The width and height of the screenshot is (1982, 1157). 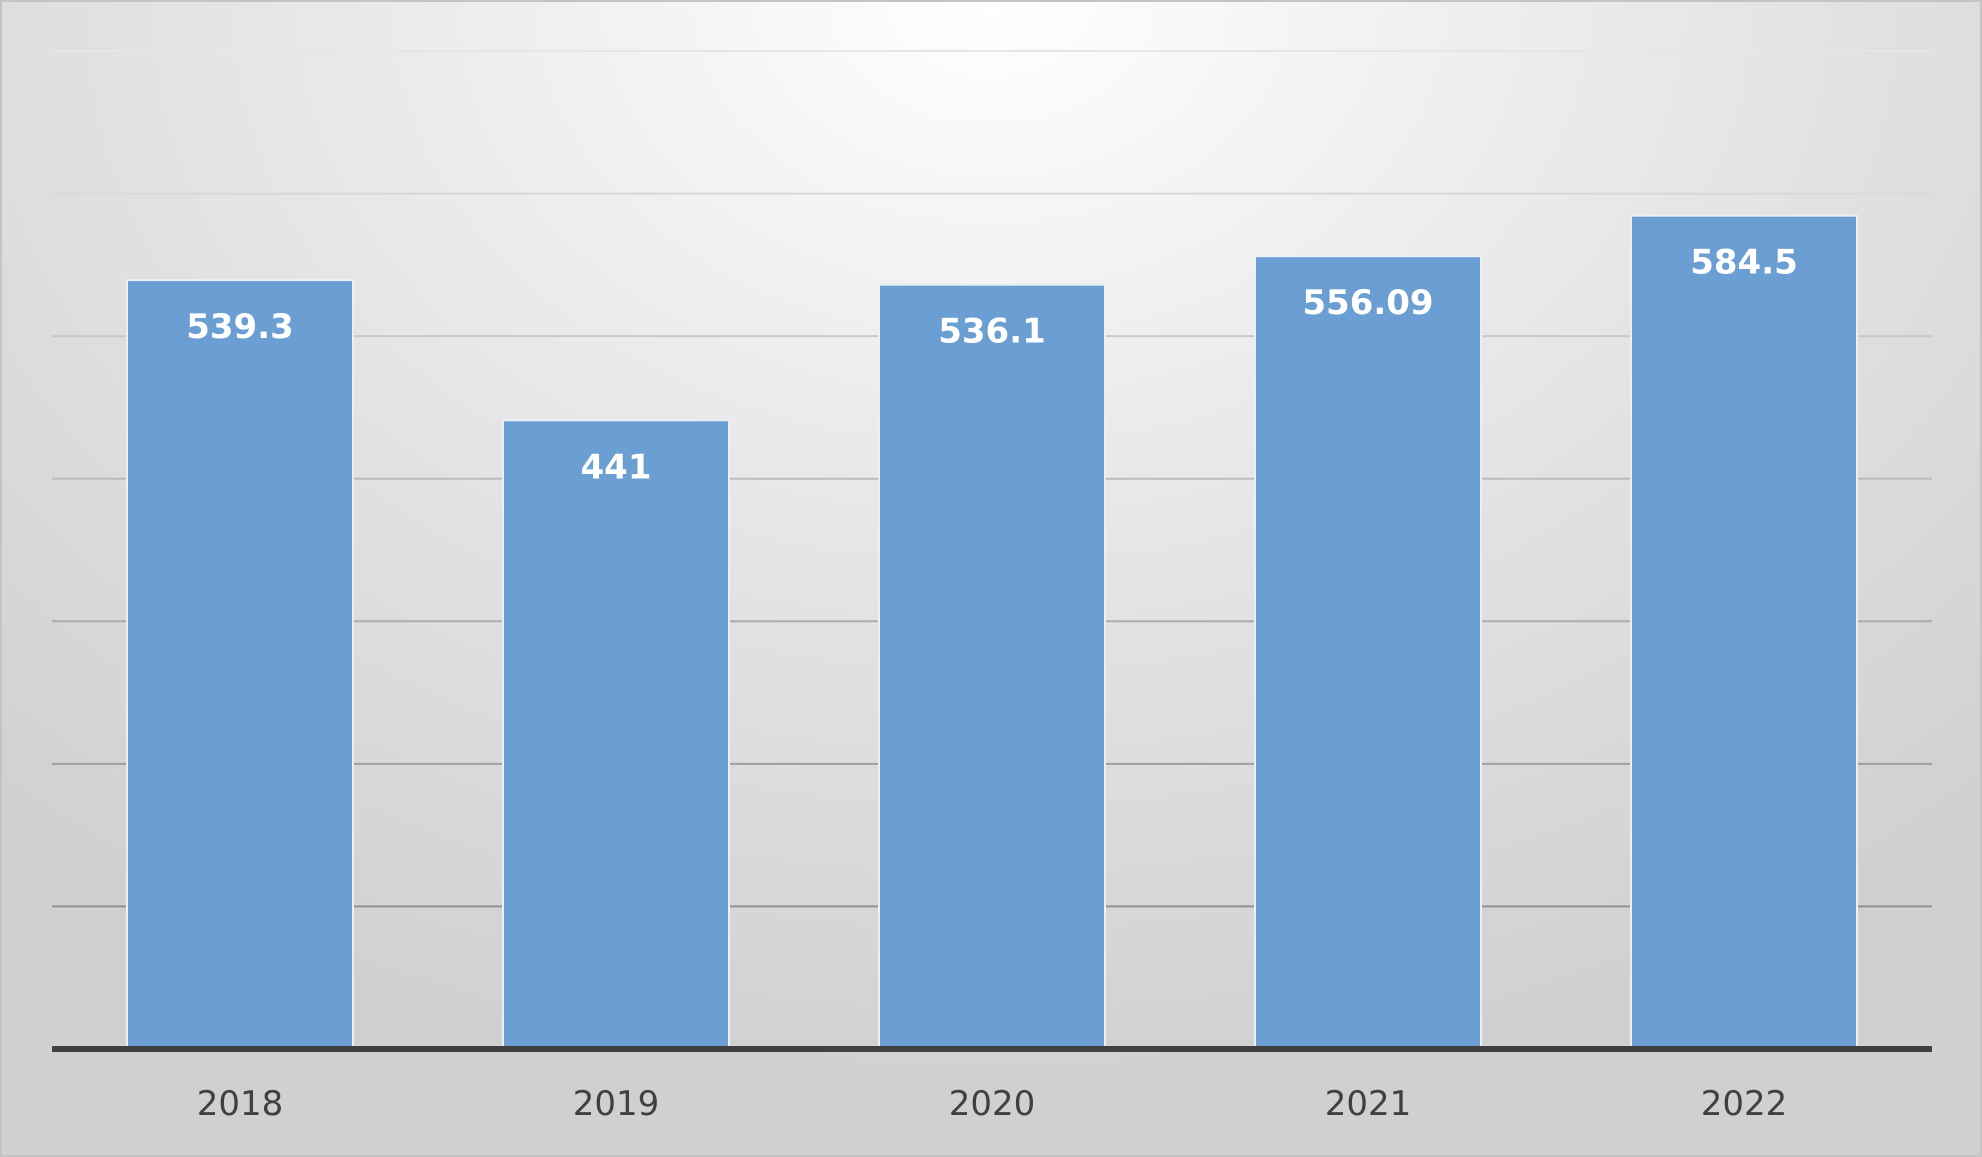 What do you see at coordinates (240, 664) in the screenshot?
I see `bar-2018` at bounding box center [240, 664].